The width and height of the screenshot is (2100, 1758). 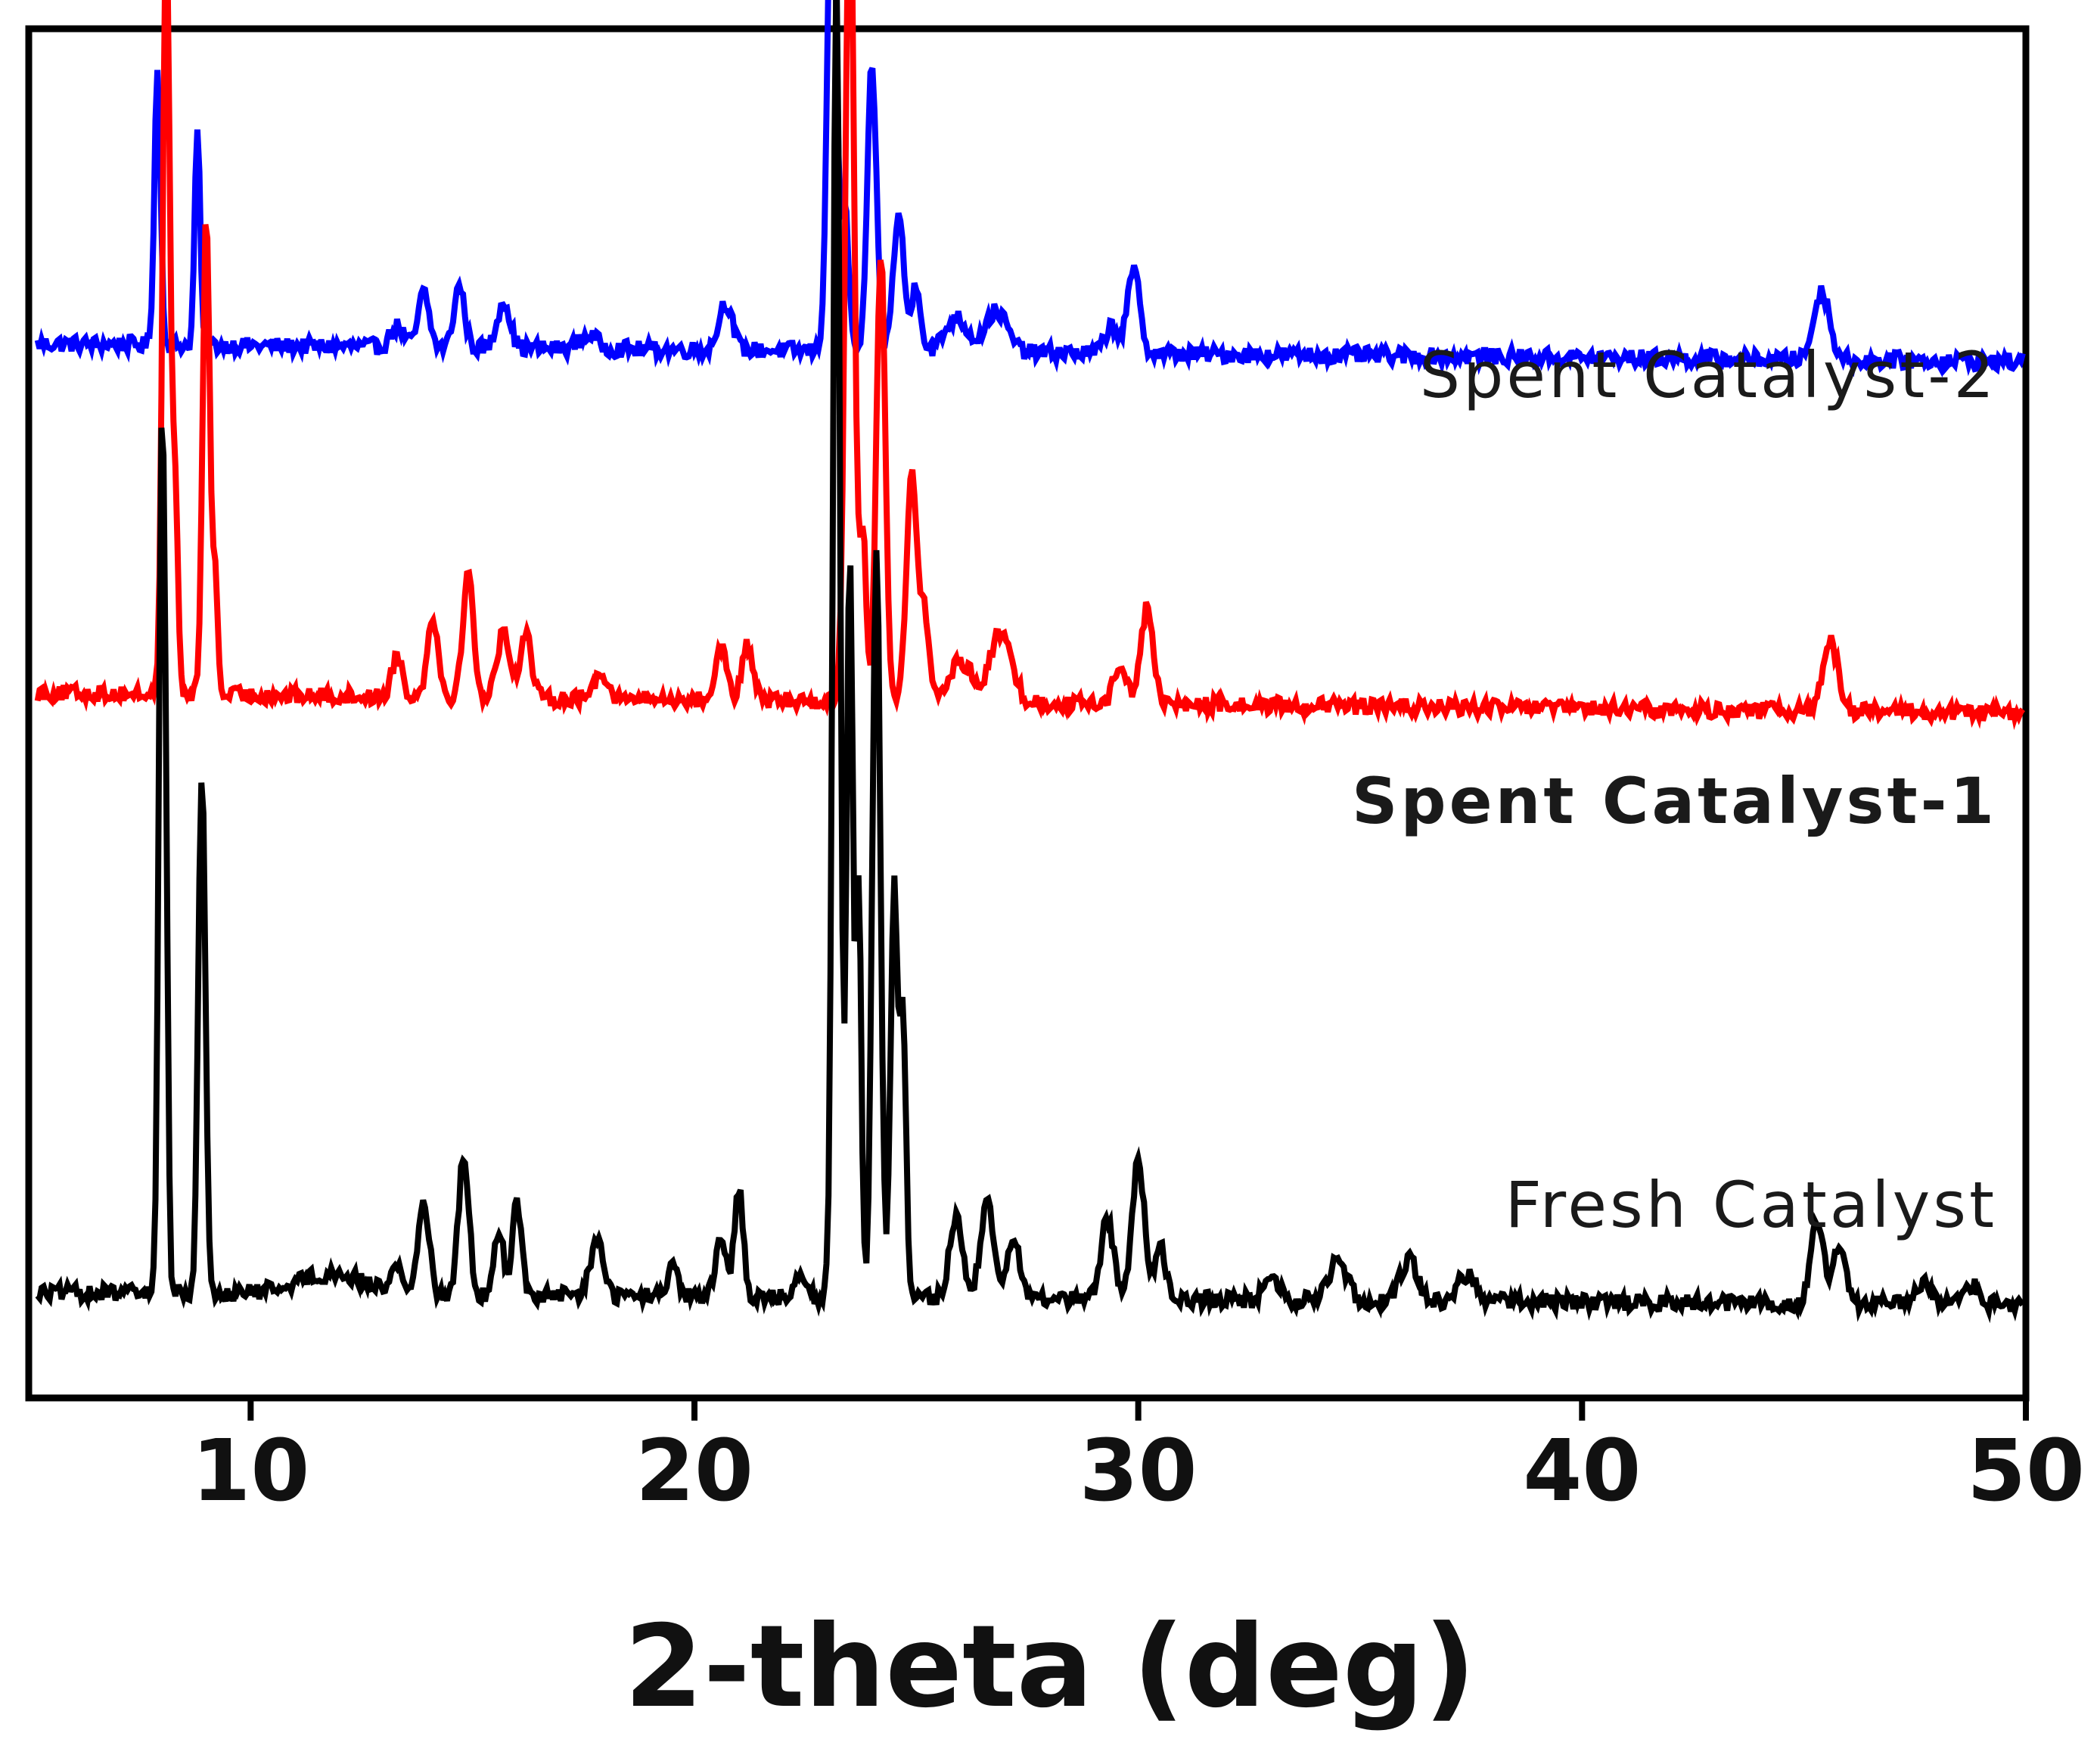 I want to click on x-tick-label-50: 50, so click(x=2026, y=1471).